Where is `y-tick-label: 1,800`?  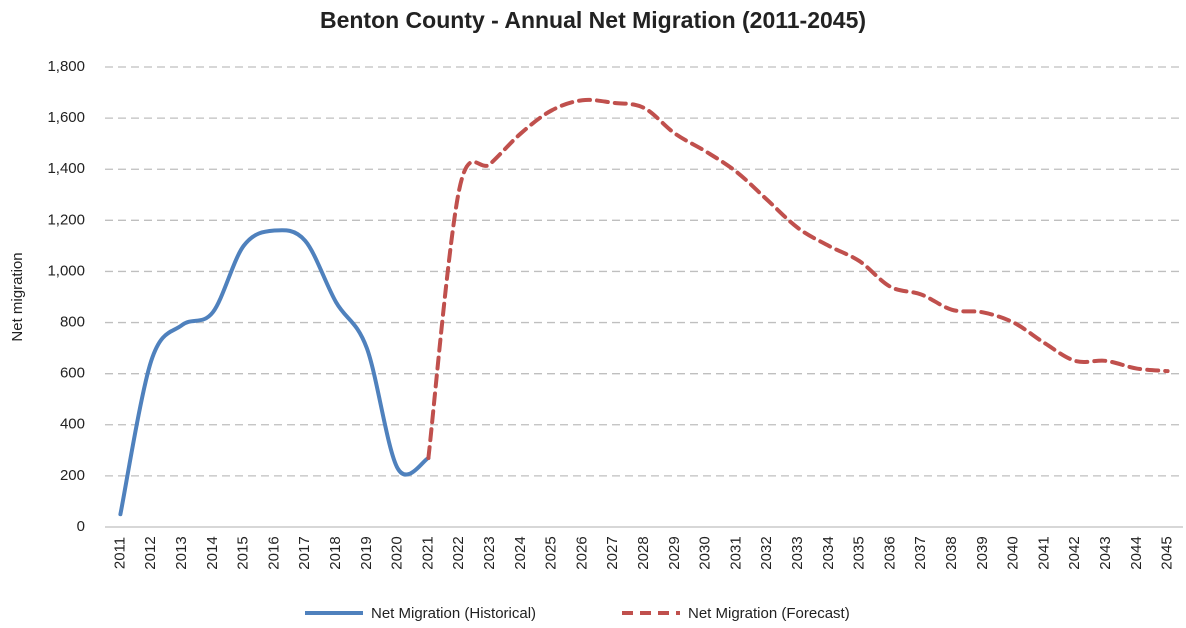 y-tick-label: 1,800 is located at coordinates (66, 66).